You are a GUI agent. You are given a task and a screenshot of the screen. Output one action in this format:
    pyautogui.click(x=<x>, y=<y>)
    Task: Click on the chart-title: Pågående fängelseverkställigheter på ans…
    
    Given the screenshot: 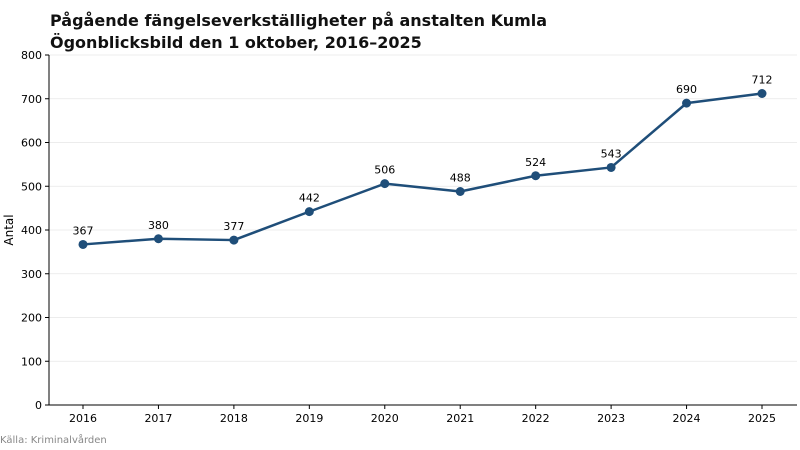 What is the action you would take?
    pyautogui.click(x=299, y=20)
    